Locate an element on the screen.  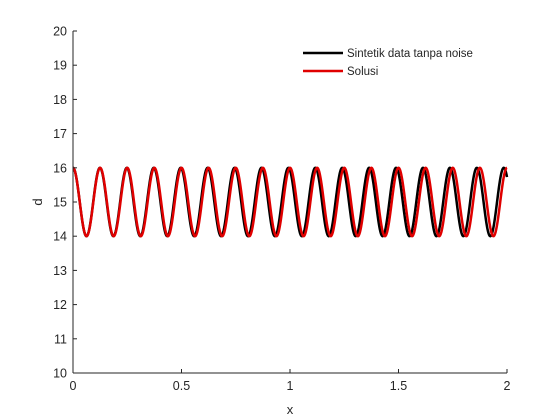
y-tick-label: 15 is located at coordinates (60, 203).